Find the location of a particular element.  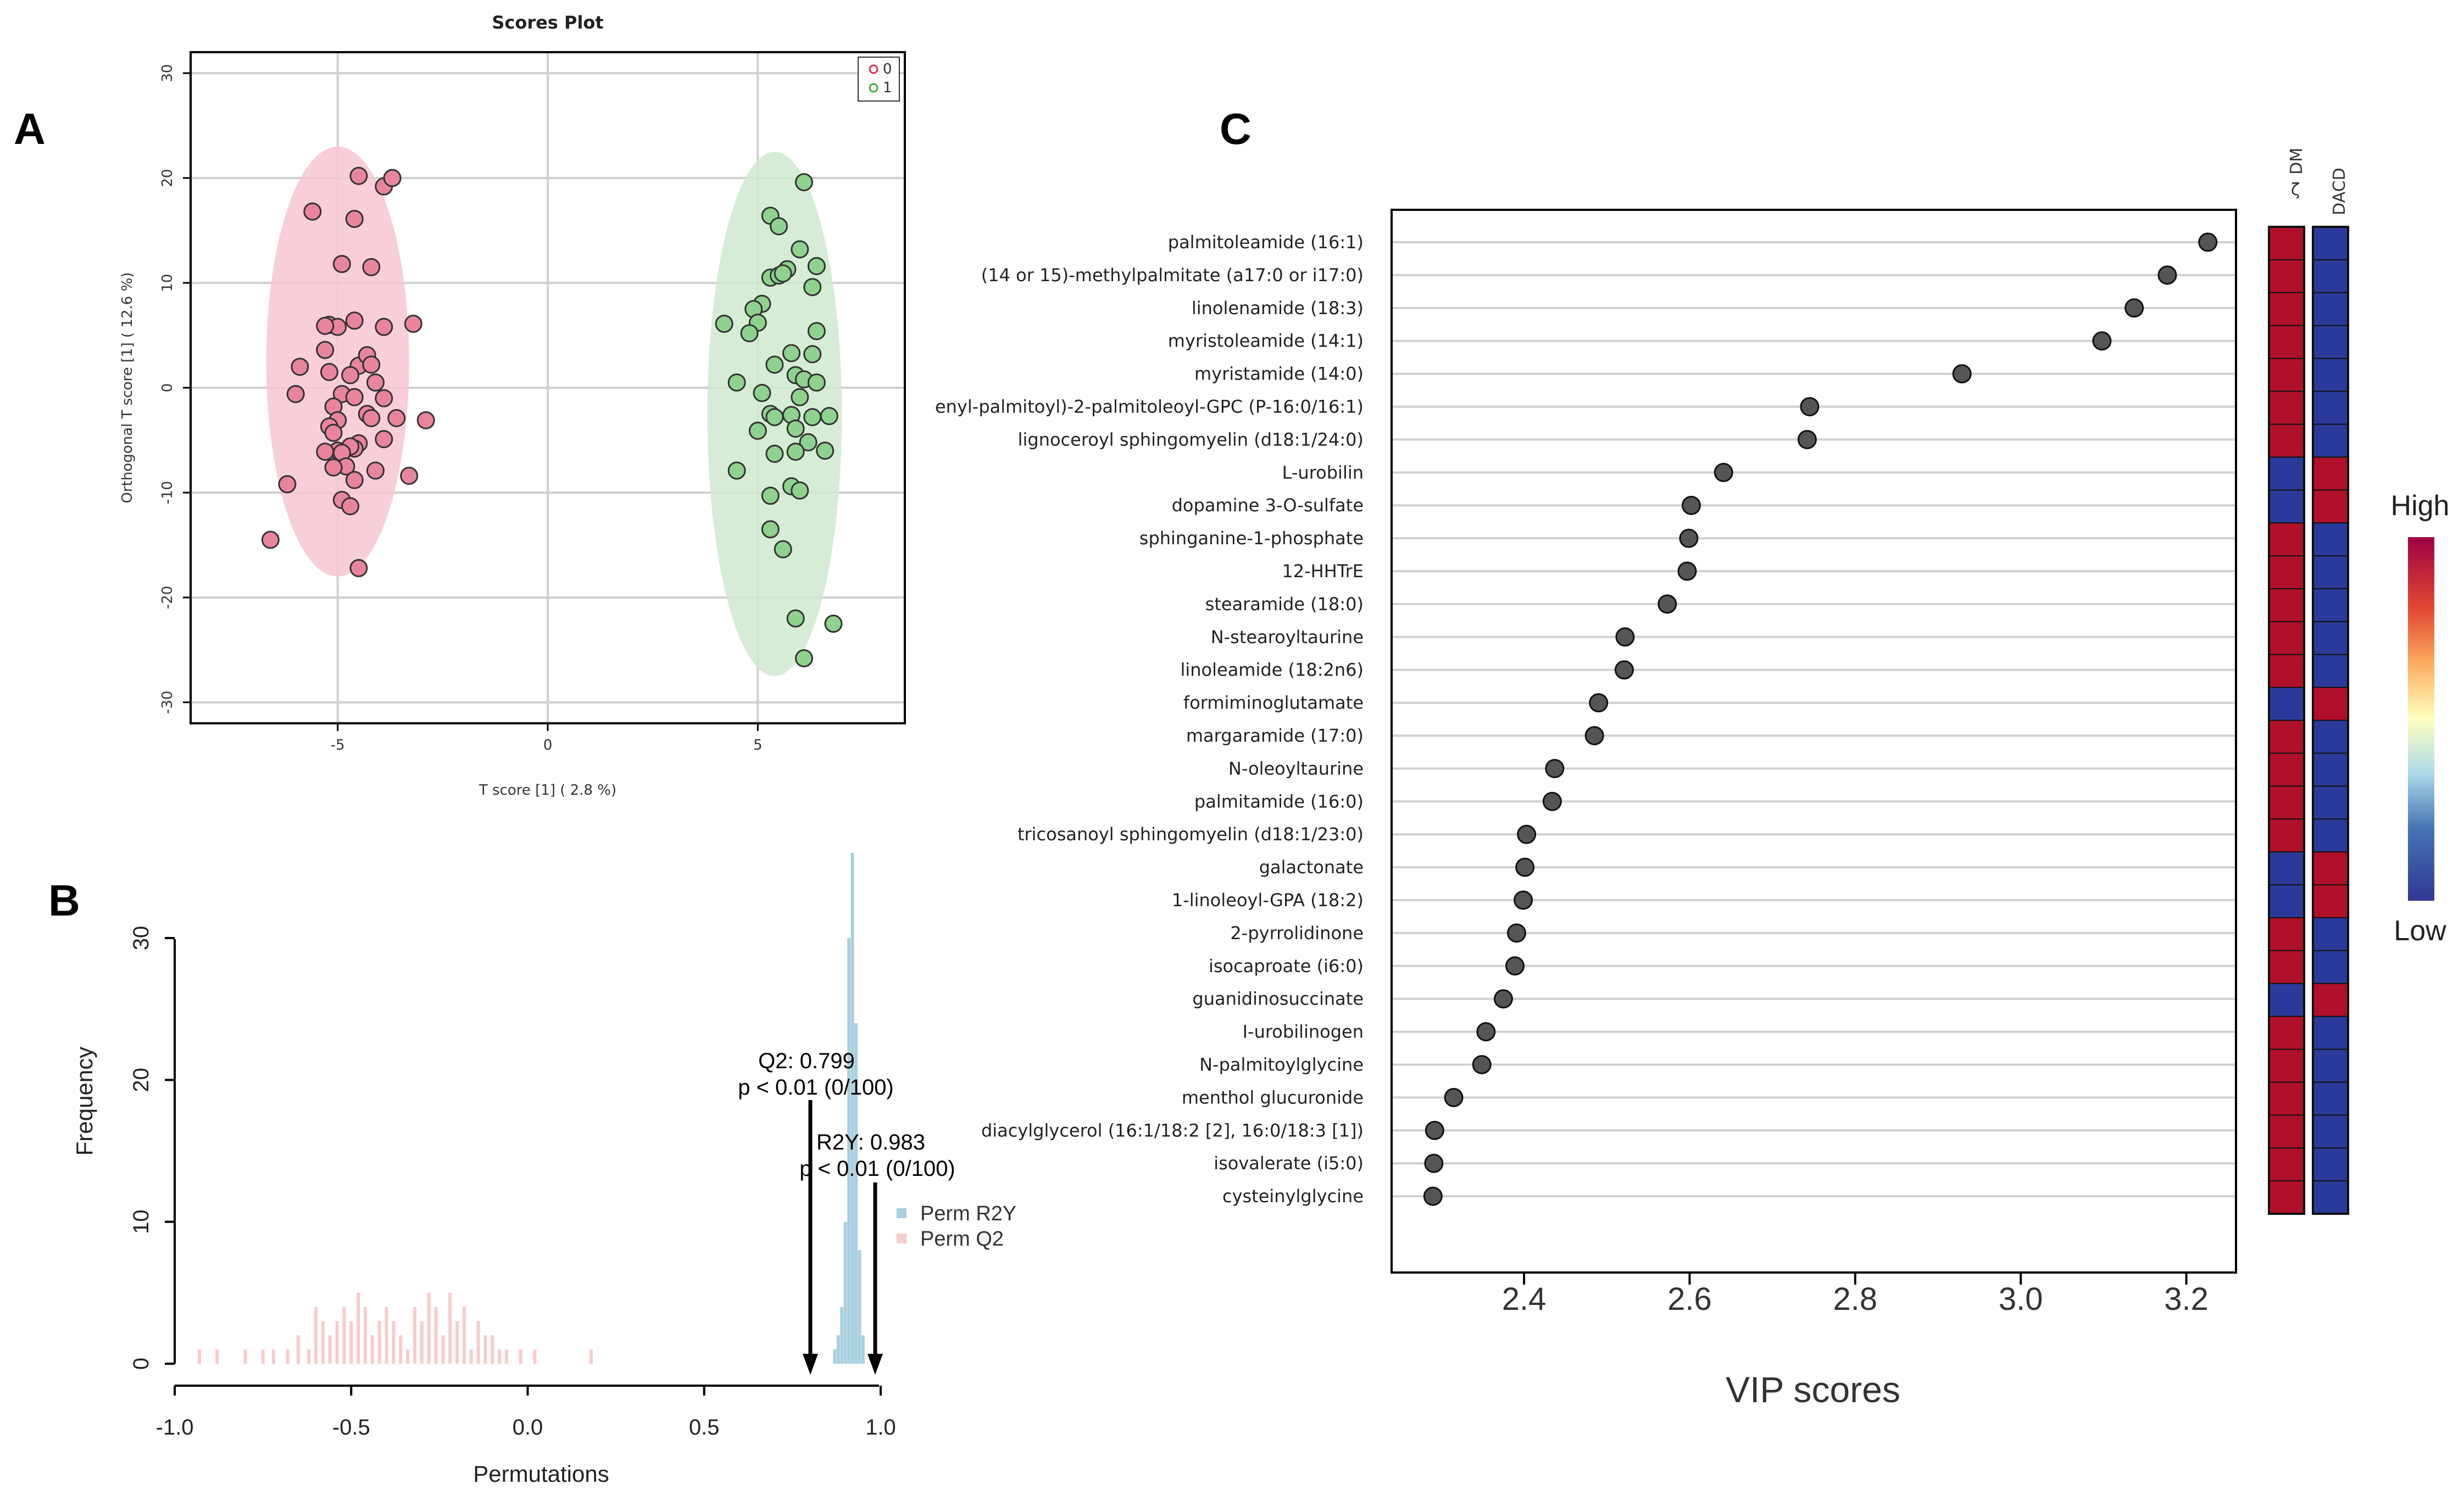

c-metabolite-label: palmitamide (16:0) is located at coordinates (1279, 801).